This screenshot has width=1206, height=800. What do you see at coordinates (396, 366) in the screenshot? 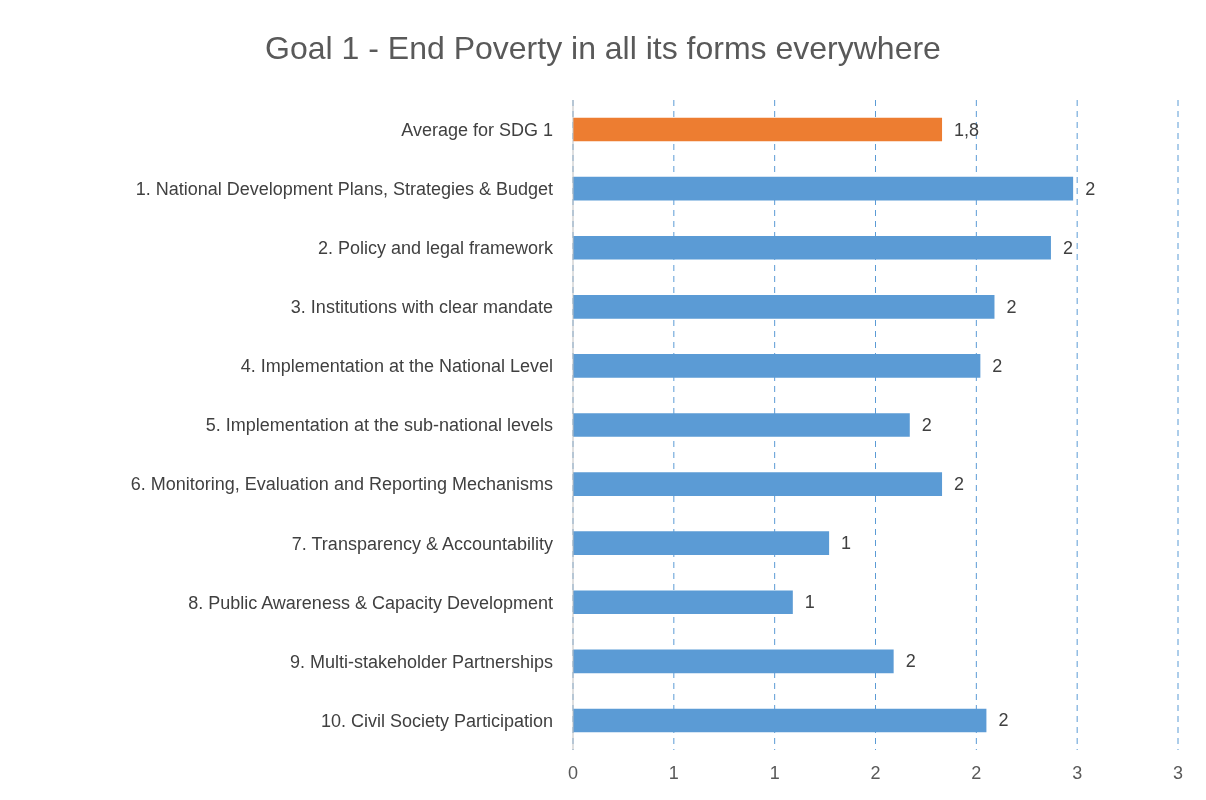
I see `y-tick-label: 4. Implementation at the National Level` at bounding box center [396, 366].